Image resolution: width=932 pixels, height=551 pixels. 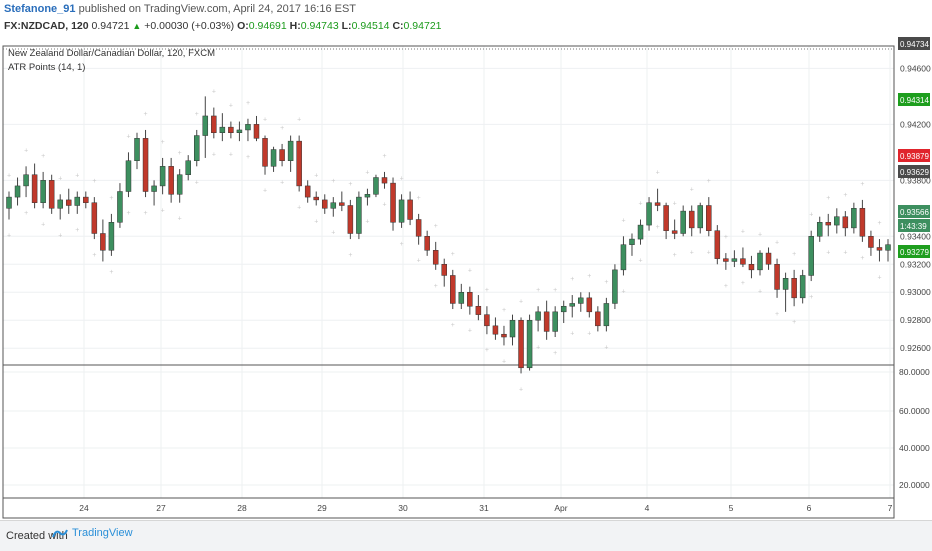 I want to click on time-tick-label: 7, so click(x=890, y=508).